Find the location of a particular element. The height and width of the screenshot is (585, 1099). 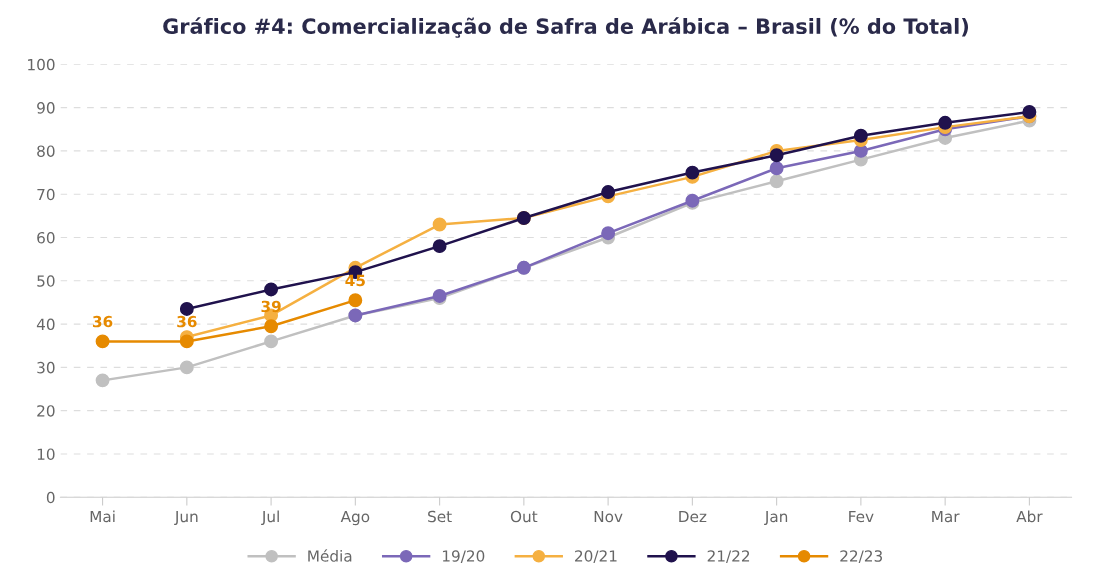

y-tick-label: 30 is located at coordinates (46, 367).